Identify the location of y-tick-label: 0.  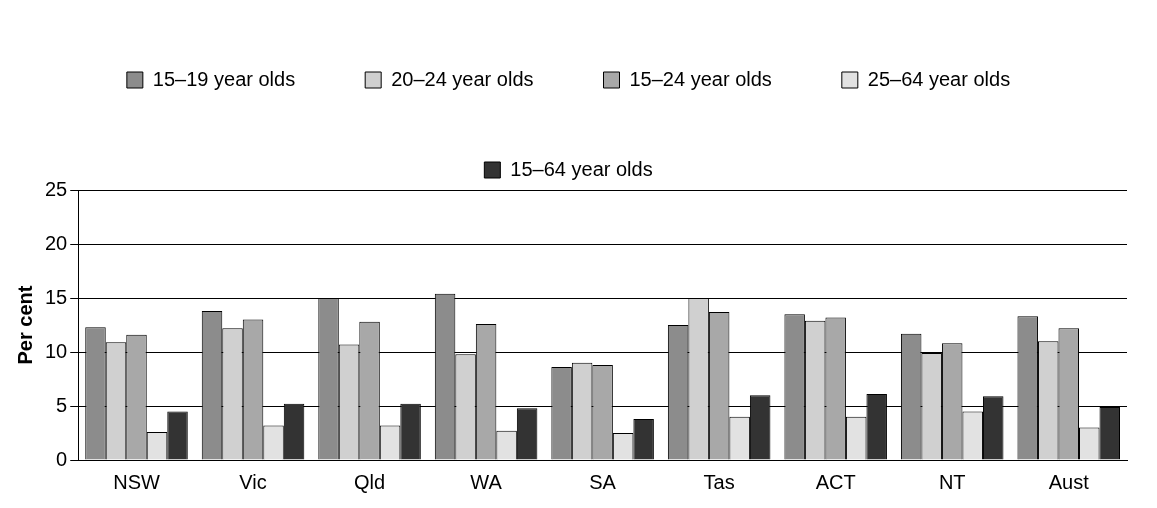
(62, 458).